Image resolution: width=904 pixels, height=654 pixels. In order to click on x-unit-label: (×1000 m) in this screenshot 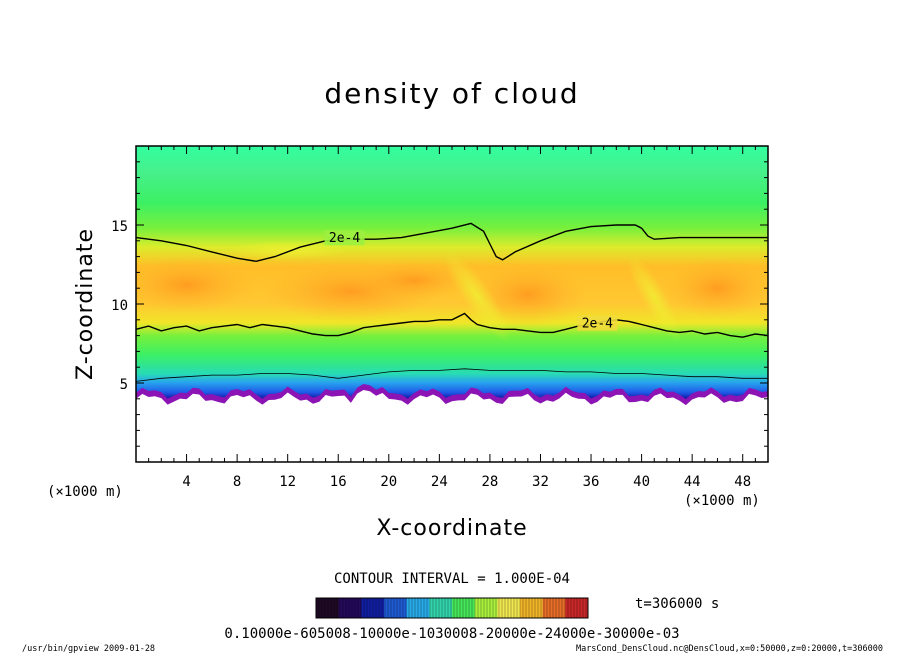, I will do `click(722, 501)`.